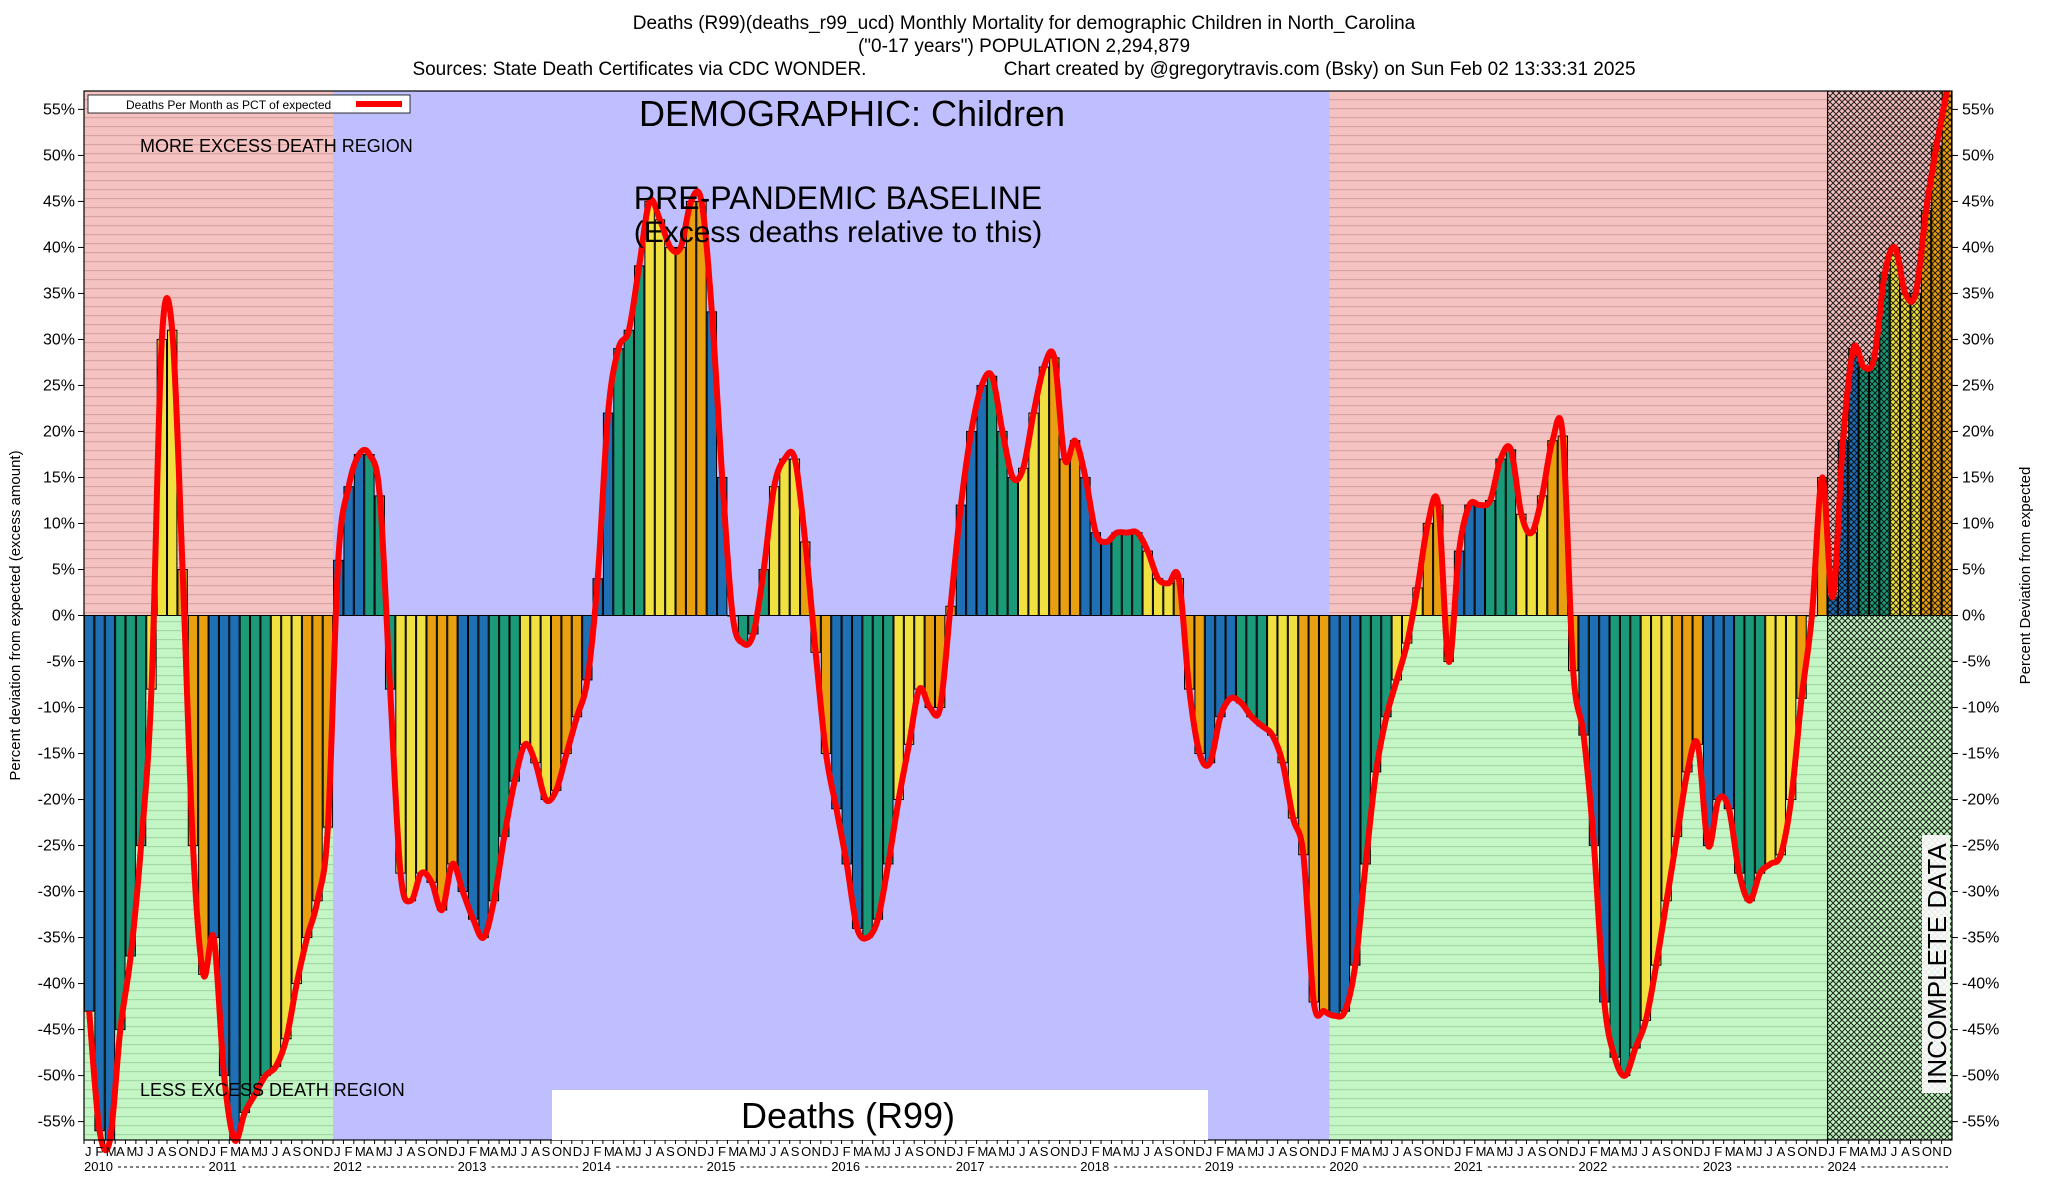 Image resolution: width=2048 pixels, height=1200 pixels. I want to click on y-tick-label-right: -50%, so click(1980, 1076).